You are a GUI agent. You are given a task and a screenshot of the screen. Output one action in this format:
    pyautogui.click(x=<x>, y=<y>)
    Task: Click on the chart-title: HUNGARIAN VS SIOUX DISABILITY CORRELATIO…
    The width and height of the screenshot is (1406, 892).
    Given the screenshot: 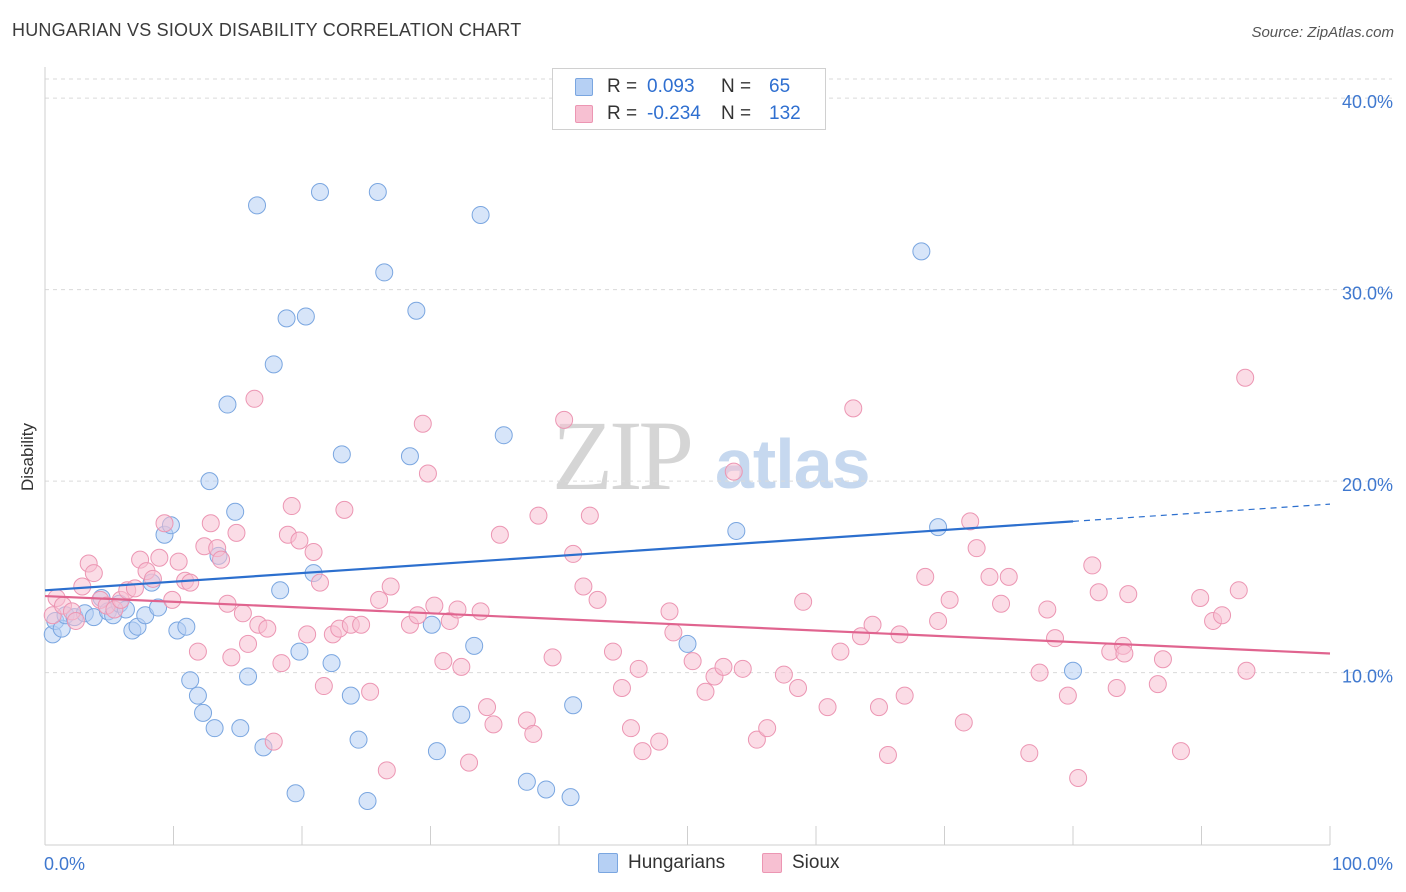 What is the action you would take?
    pyautogui.click(x=267, y=30)
    